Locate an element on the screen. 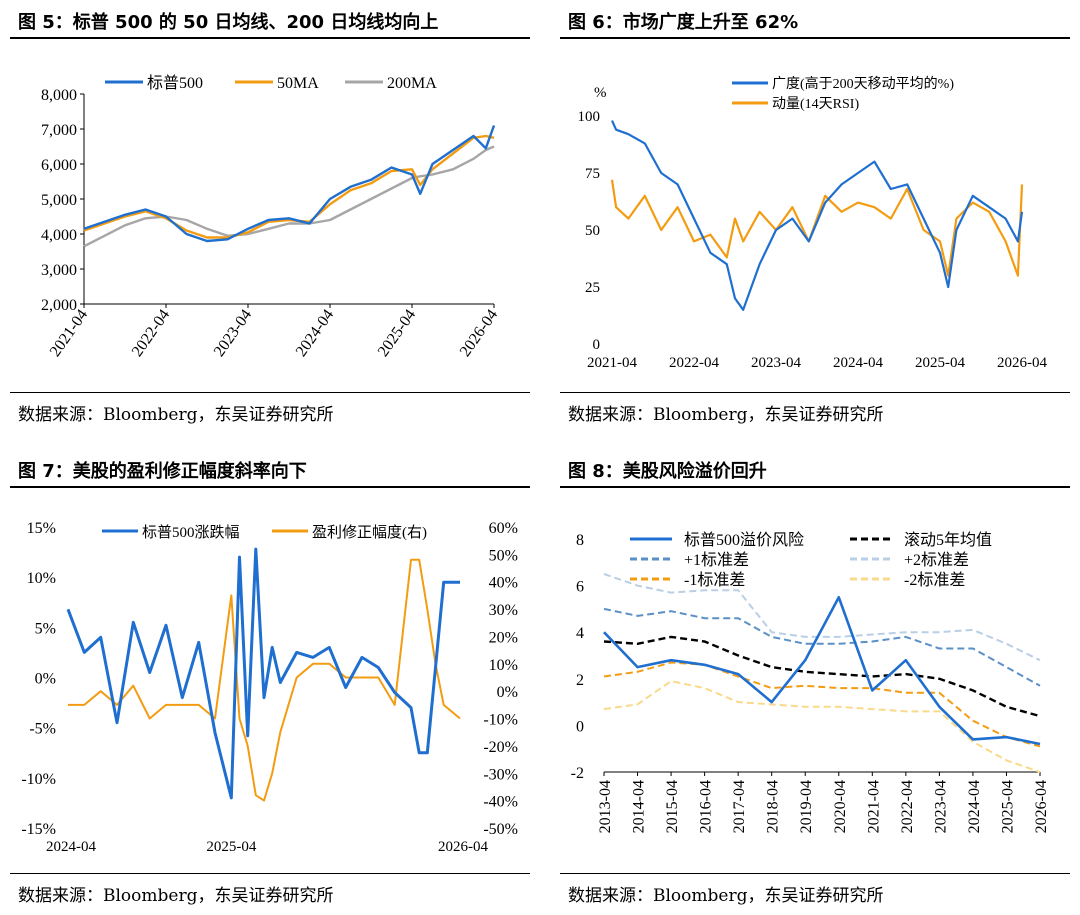  figure-7-title-rule is located at coordinates (270, 487).